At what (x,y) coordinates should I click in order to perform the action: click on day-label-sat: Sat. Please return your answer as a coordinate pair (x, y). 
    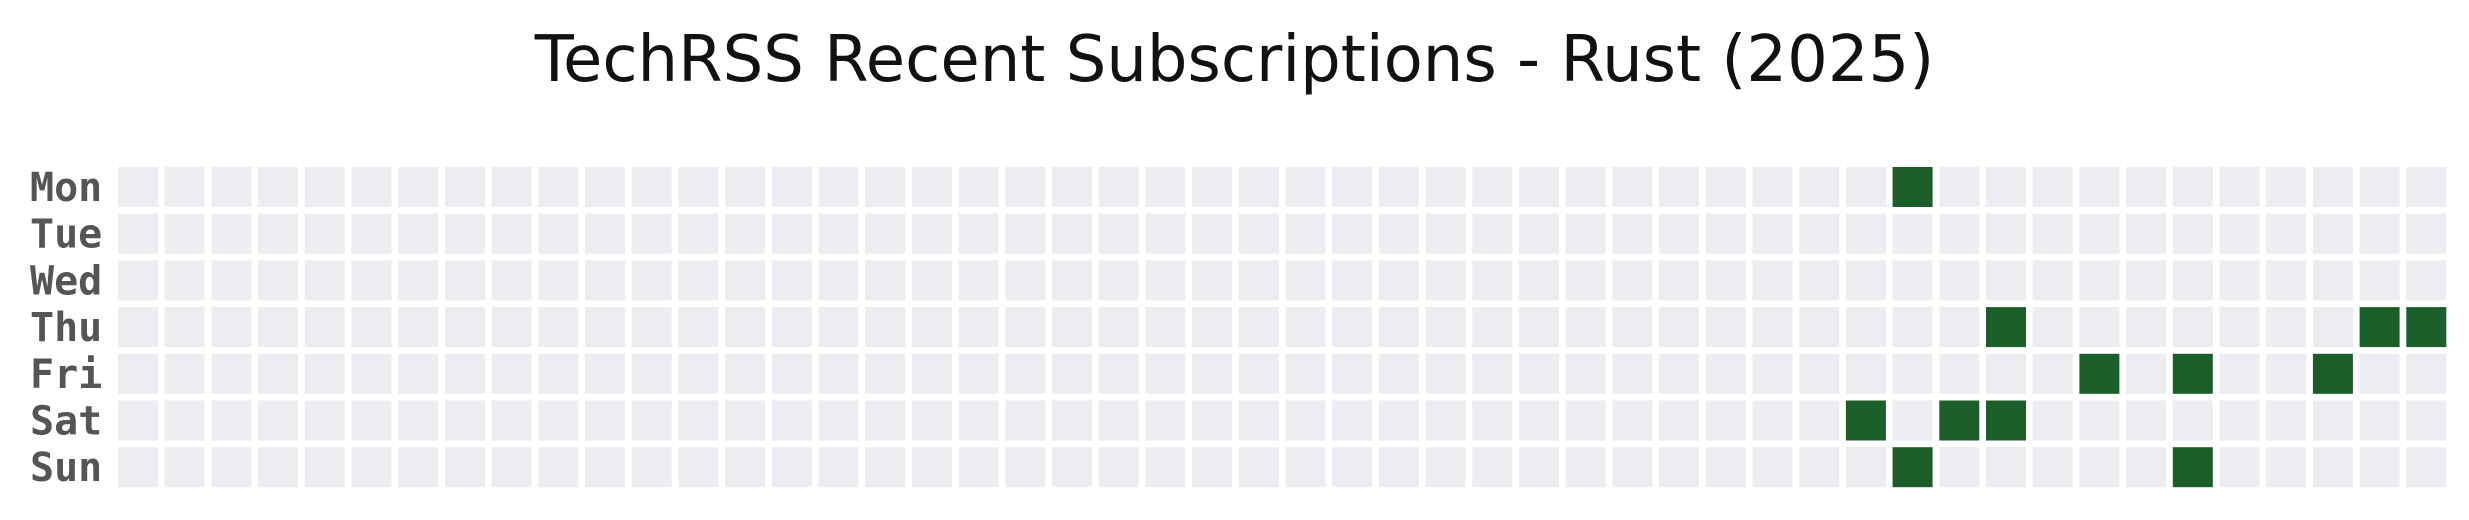
    Looking at the image, I should click on (66, 422).